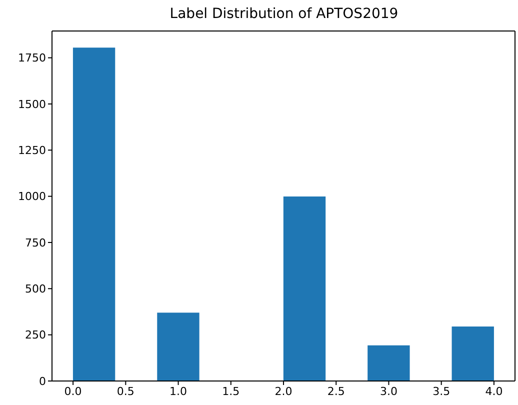  Describe the element at coordinates (283, 391) in the screenshot. I see `x-tick-label: 2.0` at that location.